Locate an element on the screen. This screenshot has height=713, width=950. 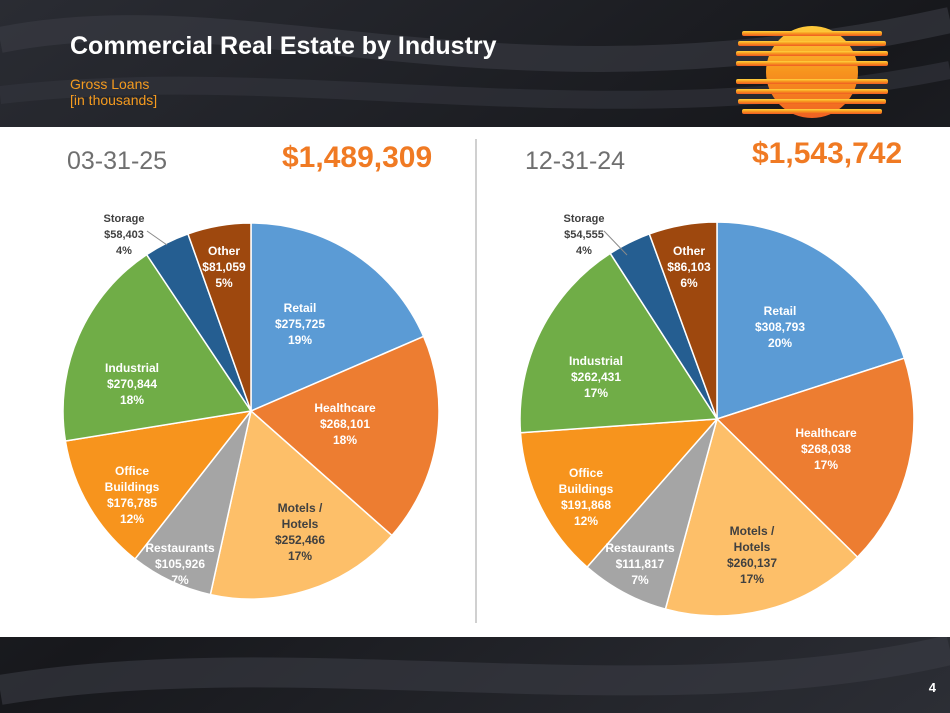
svg-text: $270,844 is located at coordinates (132, 384).